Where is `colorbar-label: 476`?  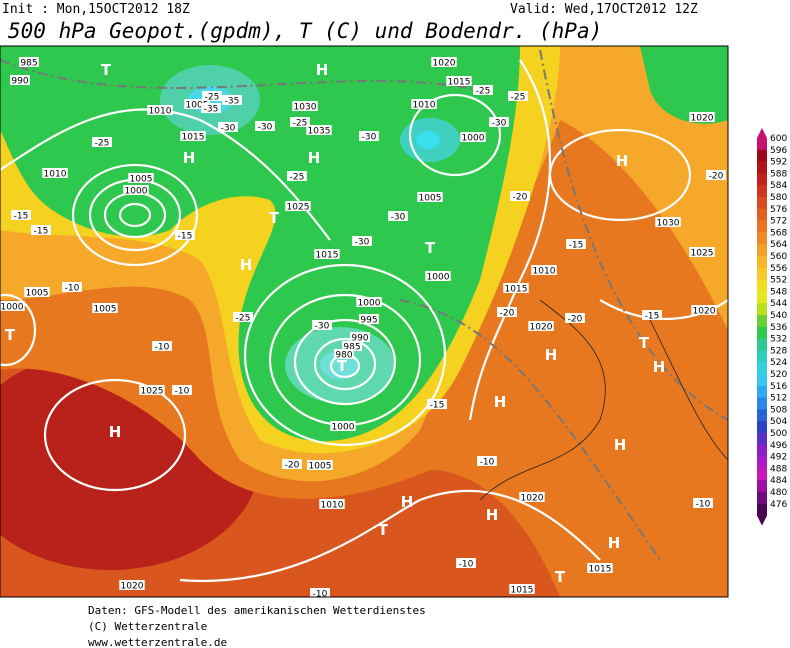
colorbar-label: 476 is located at coordinates (778, 505).